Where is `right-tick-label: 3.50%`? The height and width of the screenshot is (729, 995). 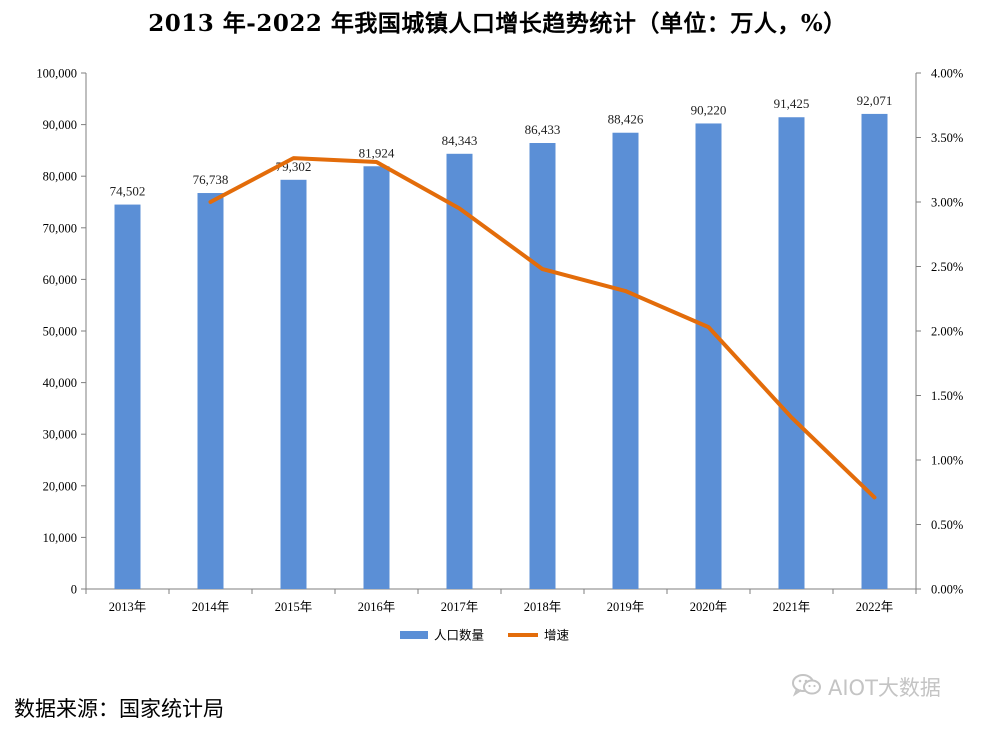 right-tick-label: 3.50% is located at coordinates (947, 138).